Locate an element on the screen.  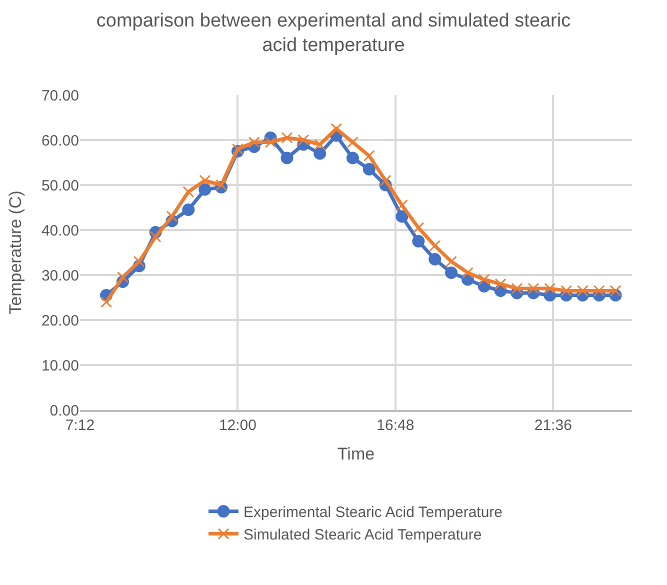
y-tick-label: 70.00 is located at coordinates (60, 95).